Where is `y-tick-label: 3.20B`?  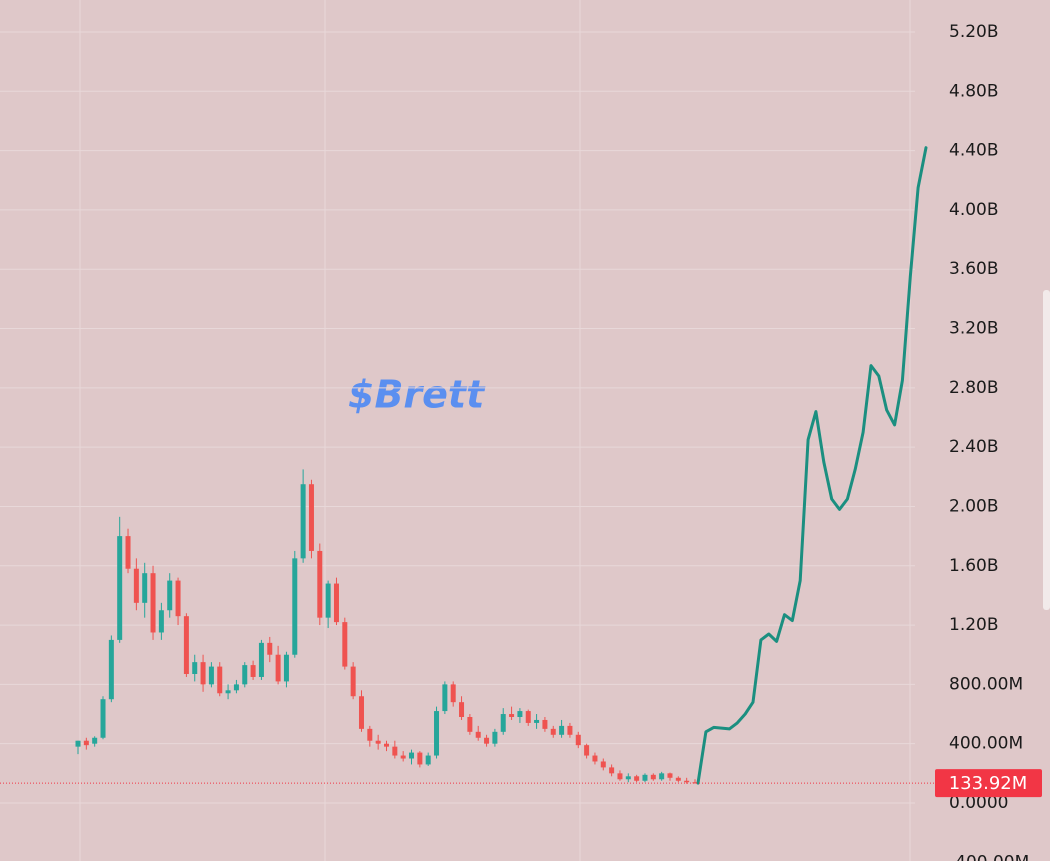
y-tick-label: 3.20B is located at coordinates (974, 329).